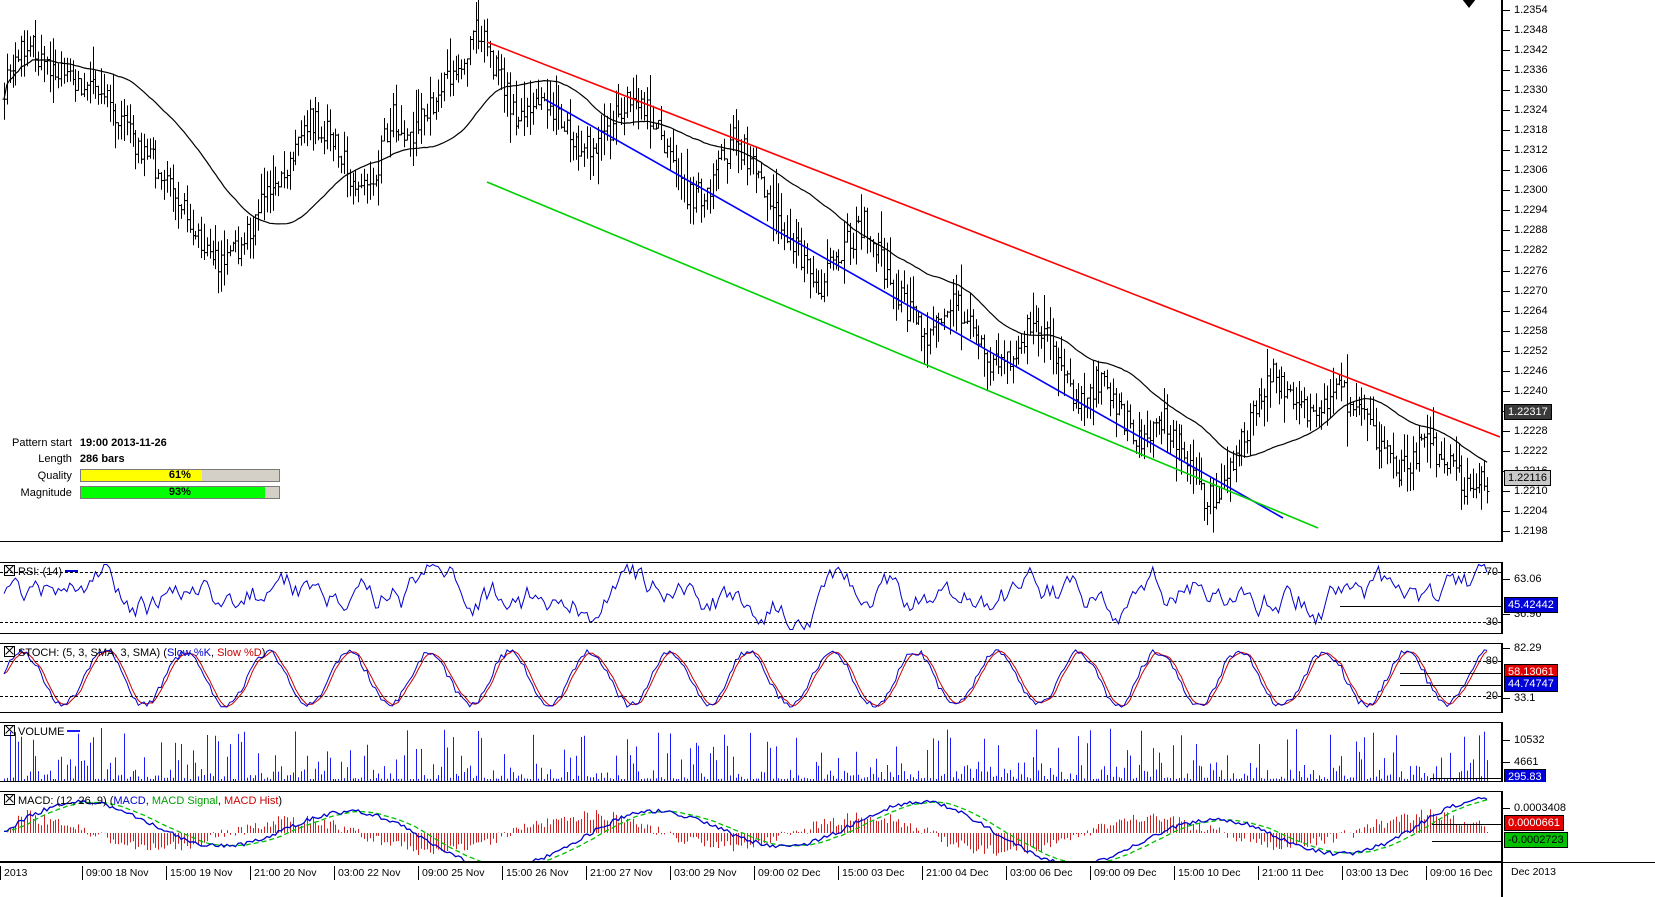 The image size is (1655, 897). What do you see at coordinates (1531, 330) in the screenshot?
I see `price-axis-tick-label: 1.2258` at bounding box center [1531, 330].